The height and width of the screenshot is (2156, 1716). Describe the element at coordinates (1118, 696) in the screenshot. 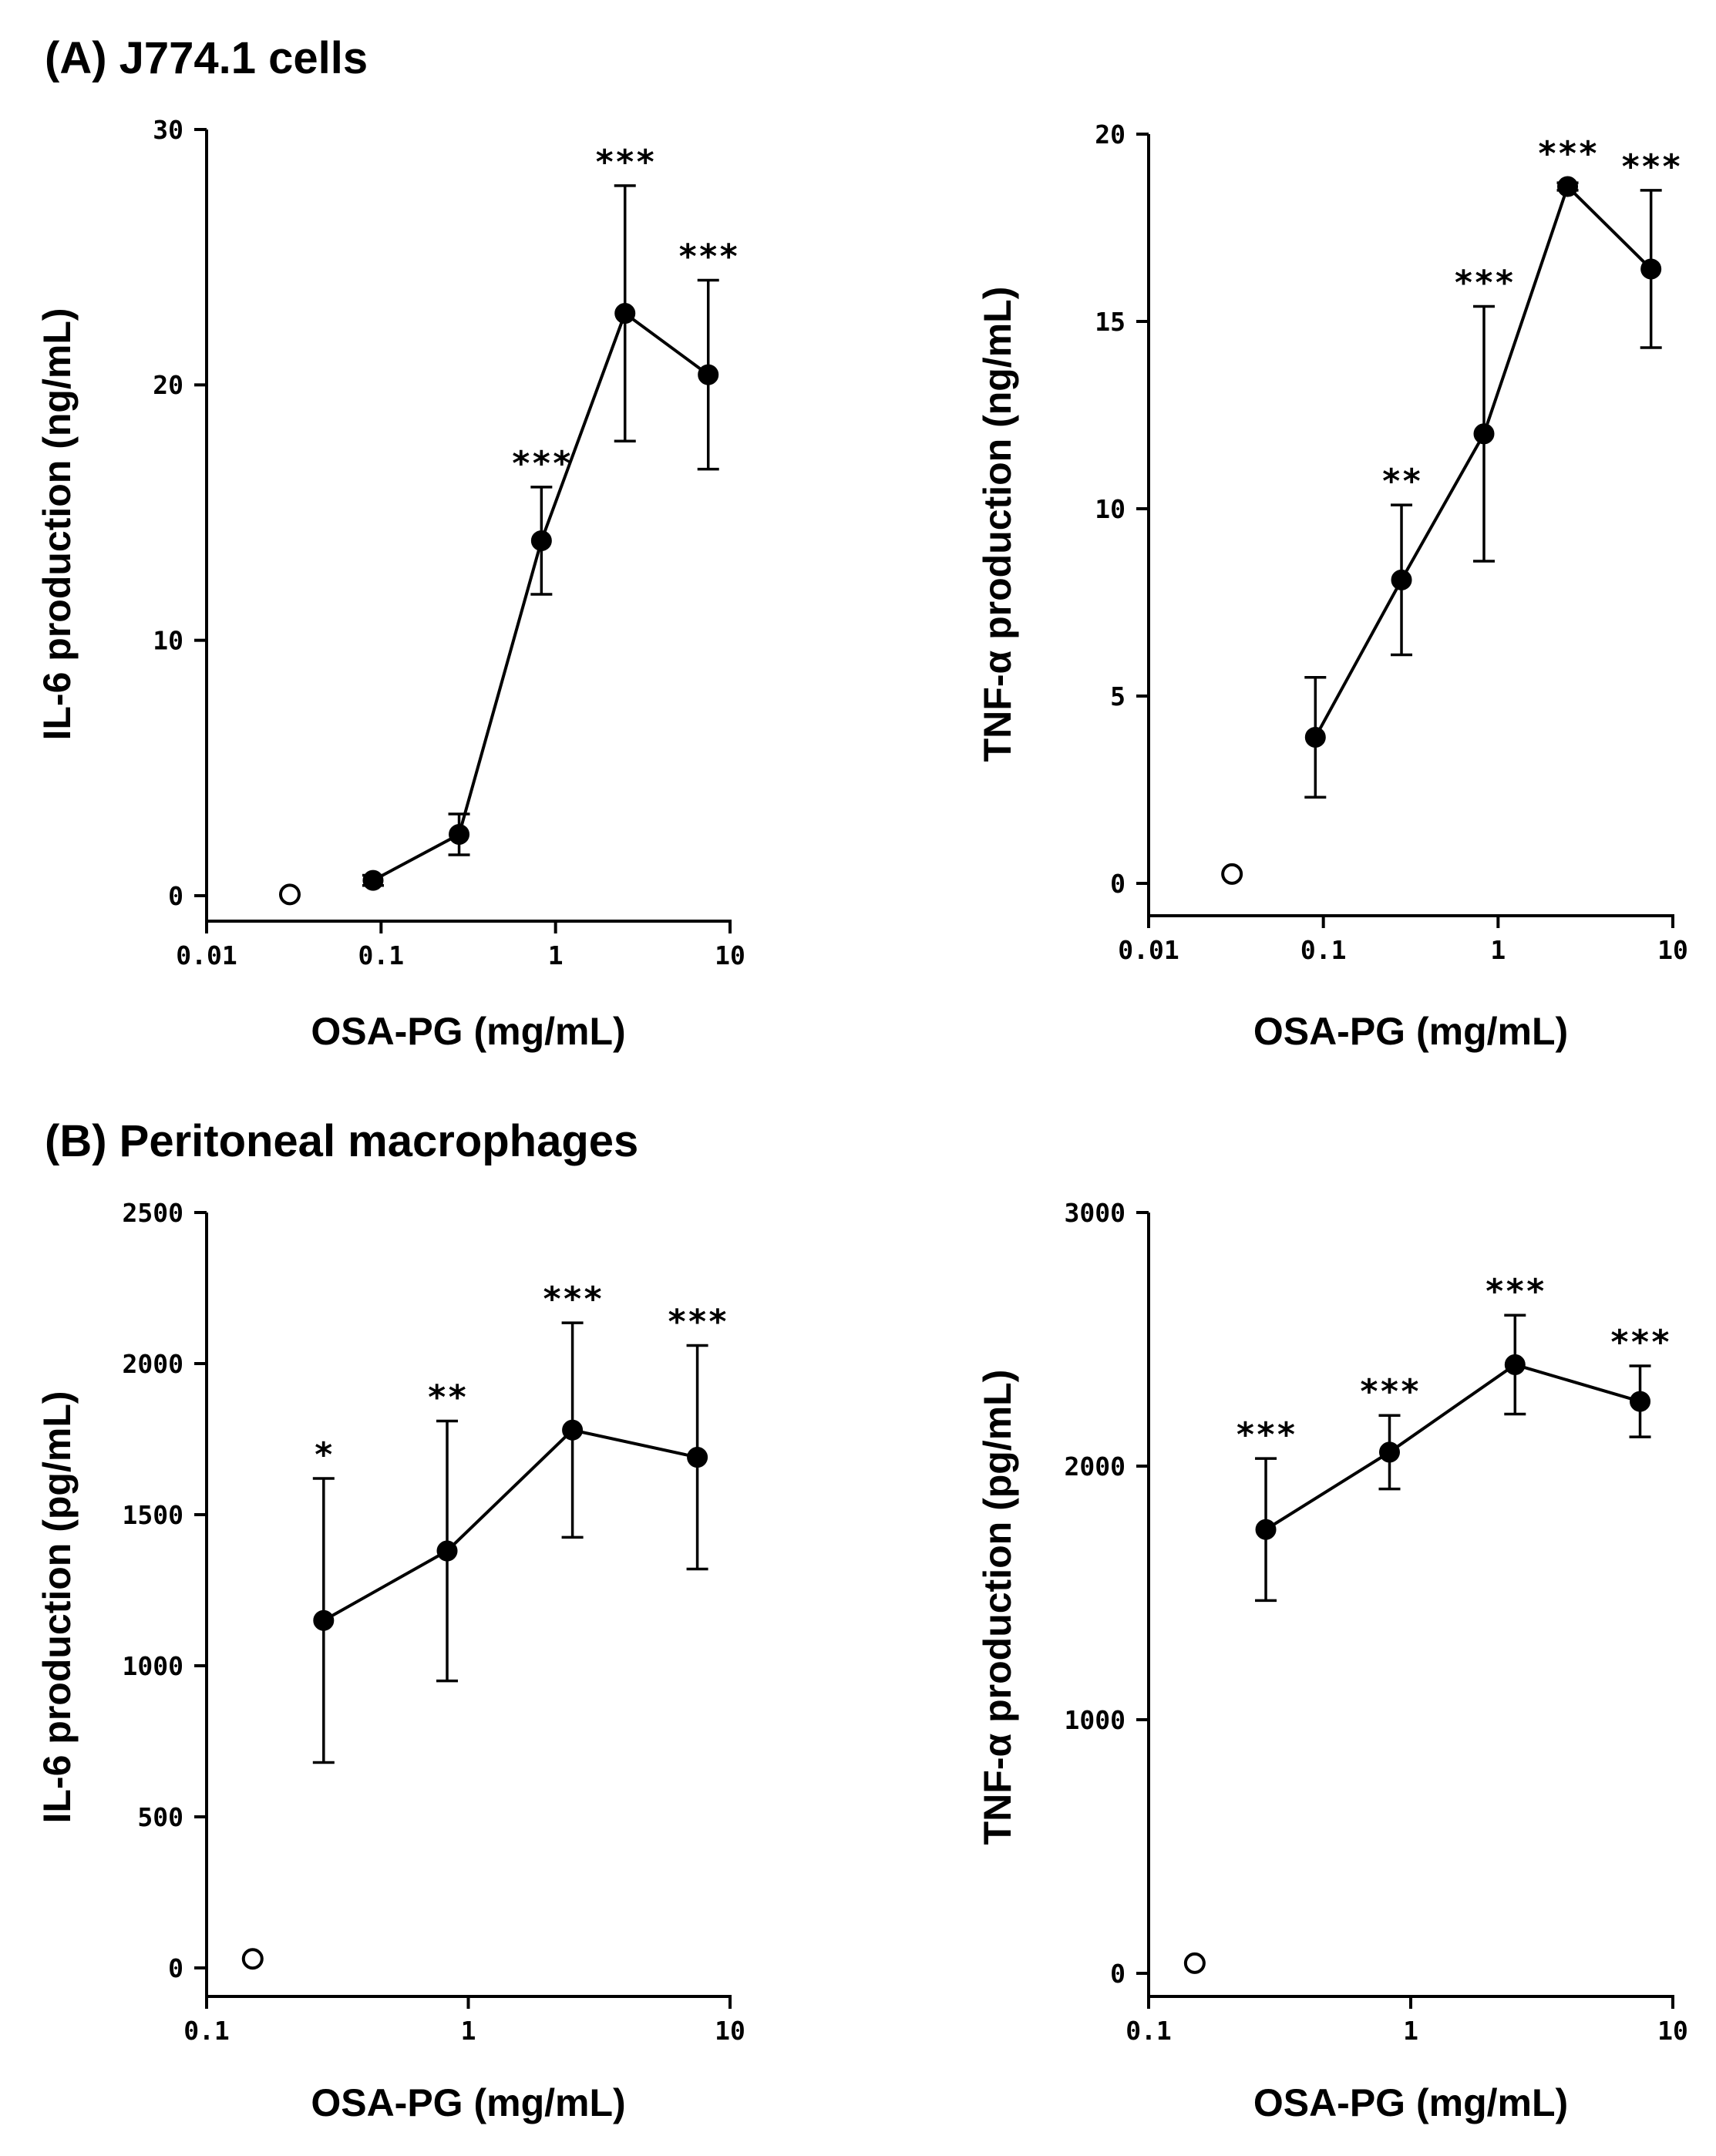

I see `y-tick-label: 5` at that location.